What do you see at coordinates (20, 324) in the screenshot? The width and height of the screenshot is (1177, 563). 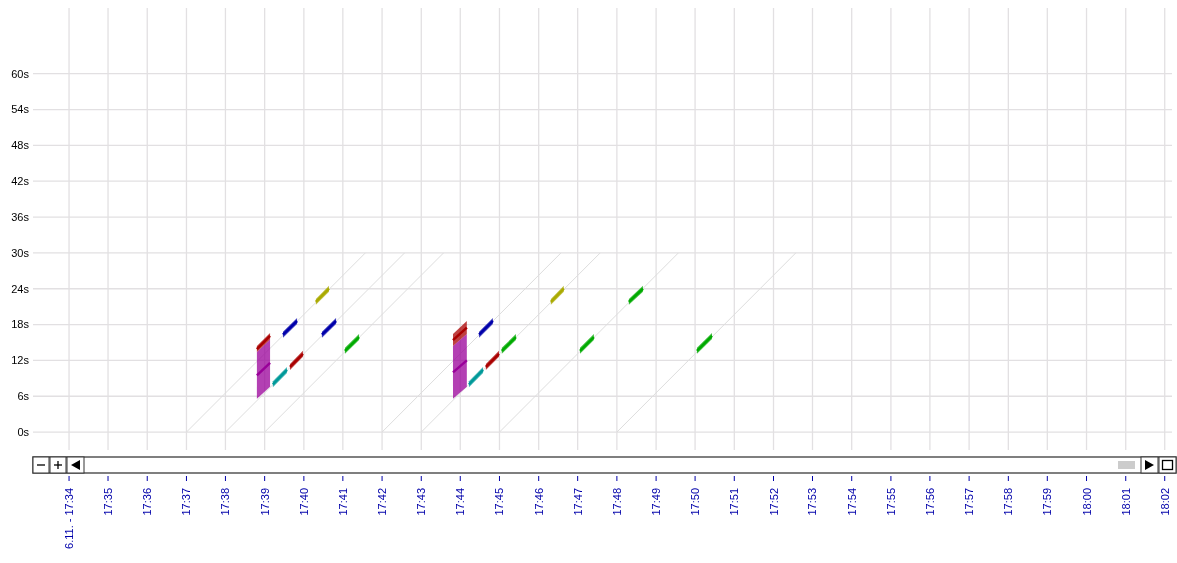 I see `y-tick-label: 18s` at bounding box center [20, 324].